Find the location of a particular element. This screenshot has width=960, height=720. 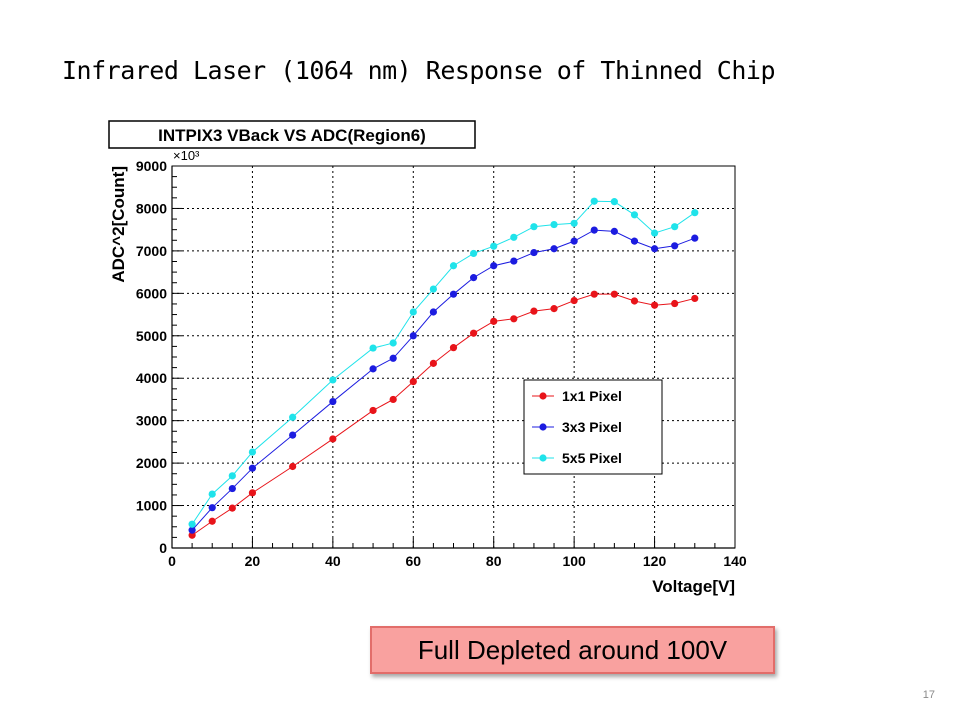

y-tick-label: 9000 is located at coordinates (151, 166).